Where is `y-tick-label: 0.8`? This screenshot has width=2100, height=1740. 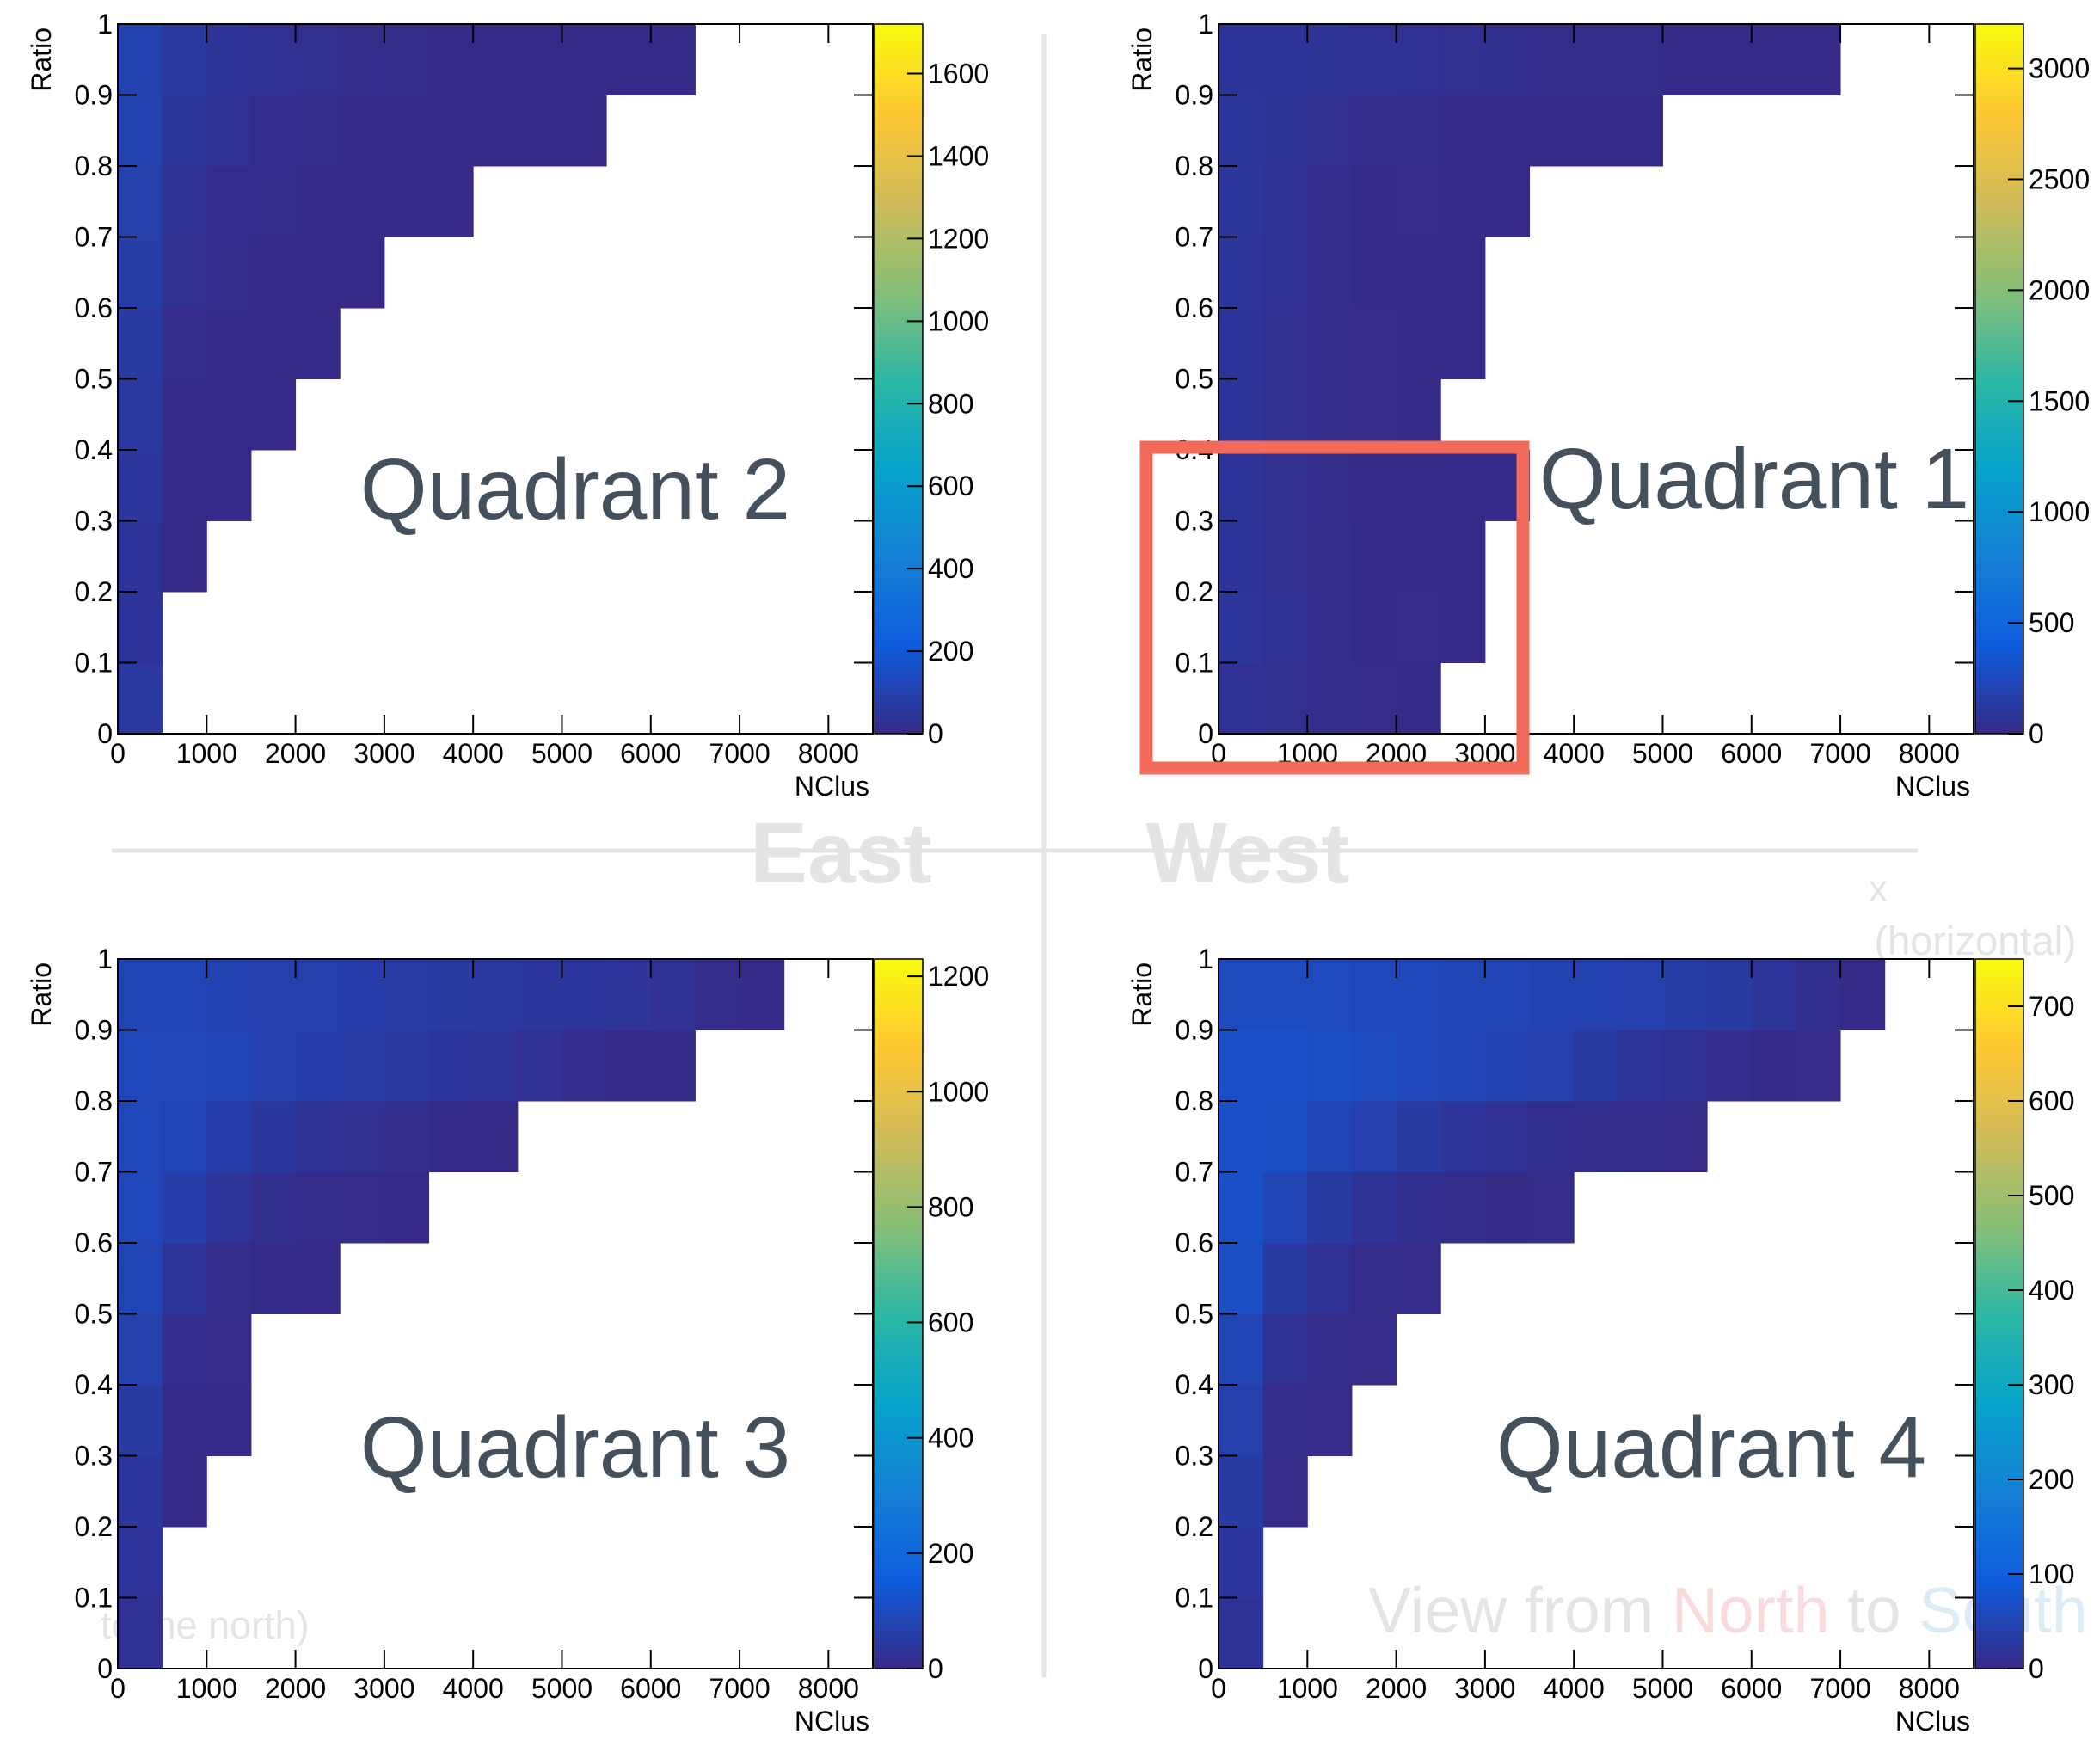
y-tick-label: 0.8 is located at coordinates (1194, 1100).